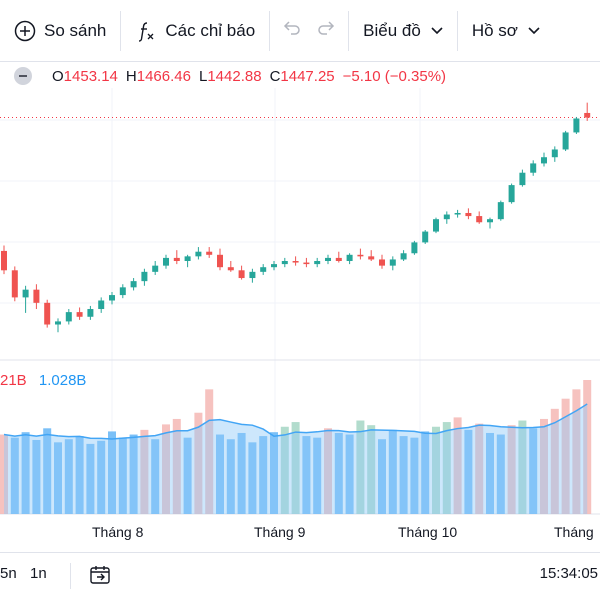 Image resolution: width=600 pixels, height=600 pixels. Describe the element at coordinates (163, 76) in the screenshot. I see `high-value: 1466.46` at that location.